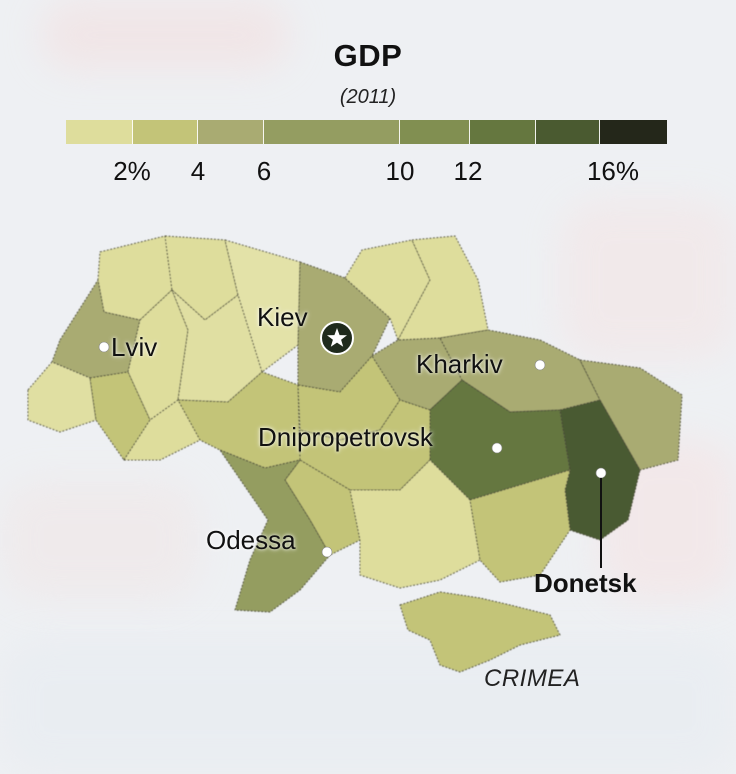 This screenshot has width=736, height=774. I want to click on city-dot-odessa, so click(327, 552).